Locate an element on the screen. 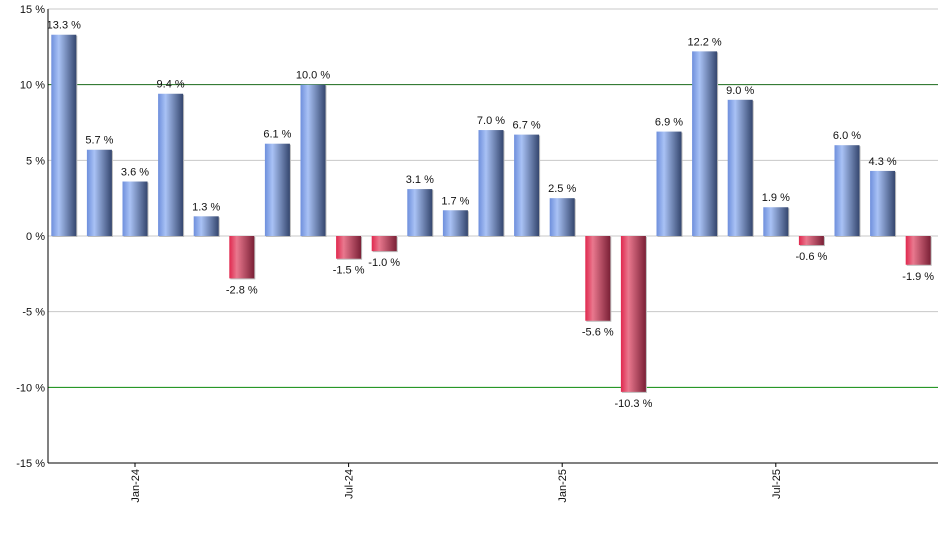 Image resolution: width=940 pixels, height=555 pixels. data-label: -1.0 % is located at coordinates (384, 263).